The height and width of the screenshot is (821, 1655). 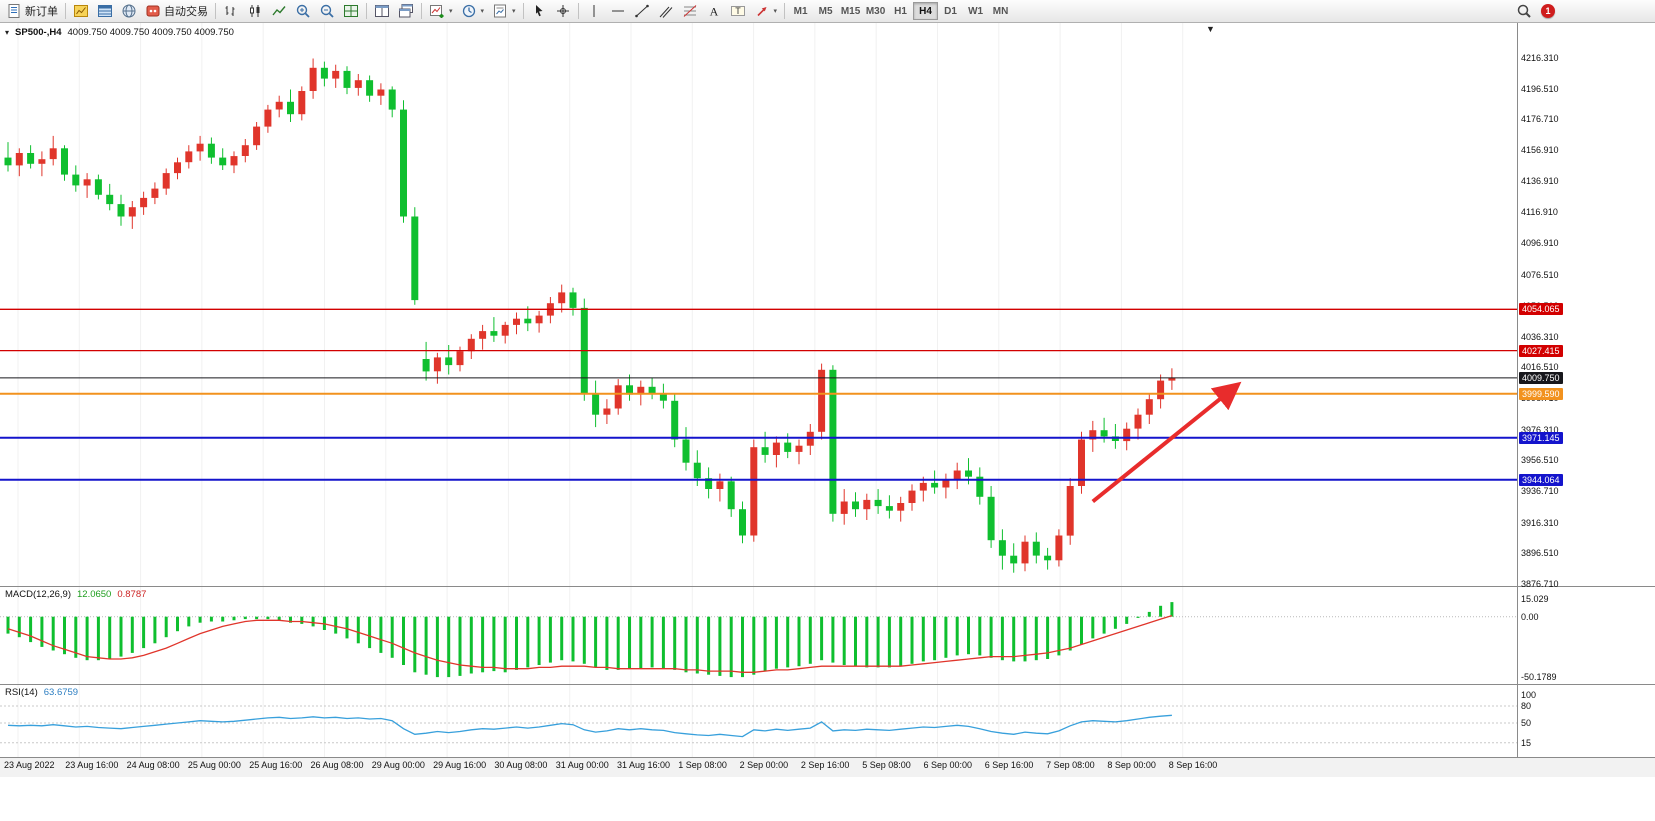 What do you see at coordinates (850, 11) in the screenshot?
I see `timeframe-M15: M15` at bounding box center [850, 11].